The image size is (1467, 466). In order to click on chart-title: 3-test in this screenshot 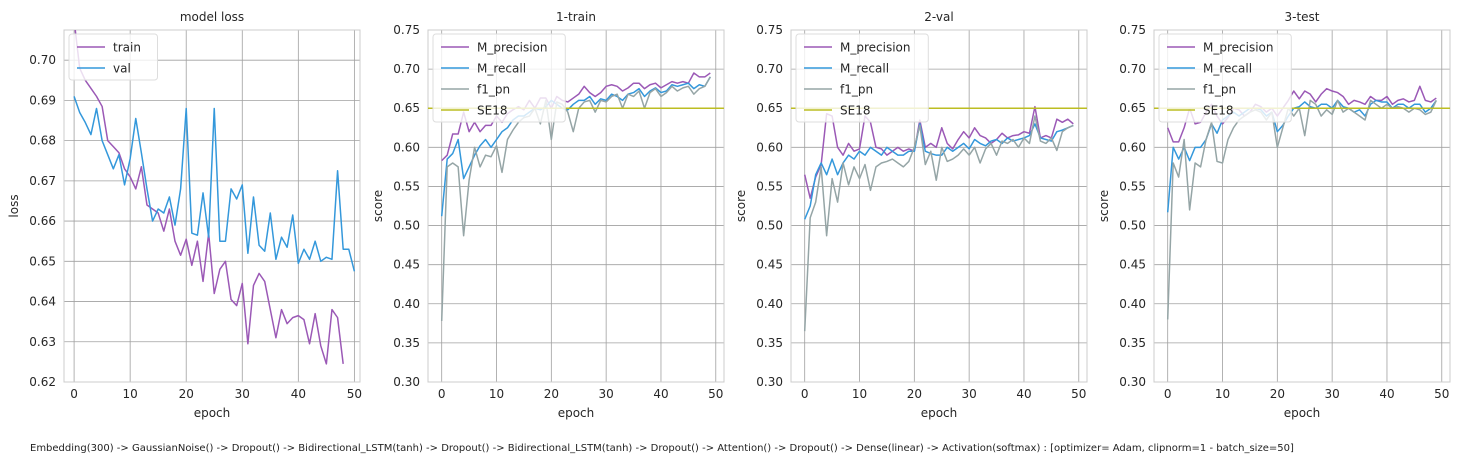, I will do `click(1301, 17)`.